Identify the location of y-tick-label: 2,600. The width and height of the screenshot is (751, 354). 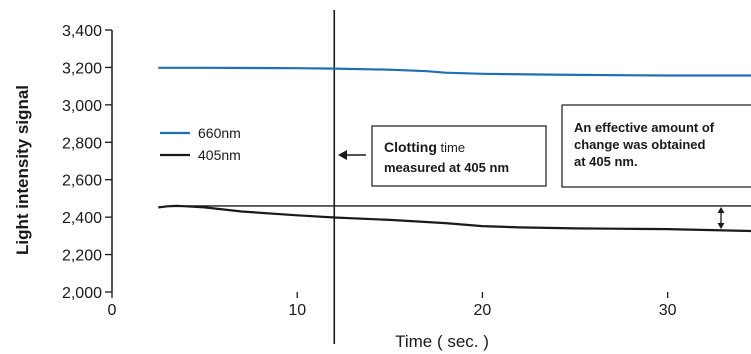
(82, 181).